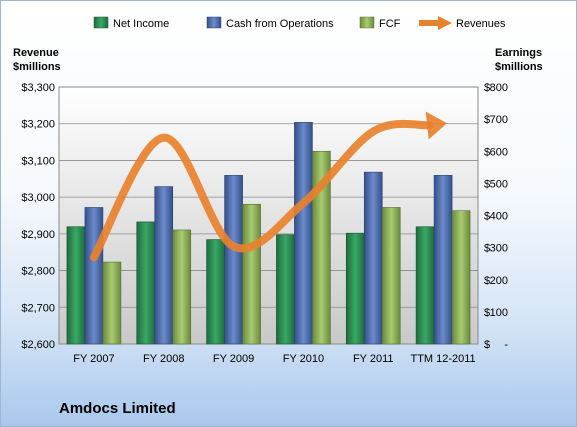 This screenshot has height=427, width=577. Describe the element at coordinates (214, 22) in the screenshot. I see `legend-swatch-cash-from-operations` at that location.